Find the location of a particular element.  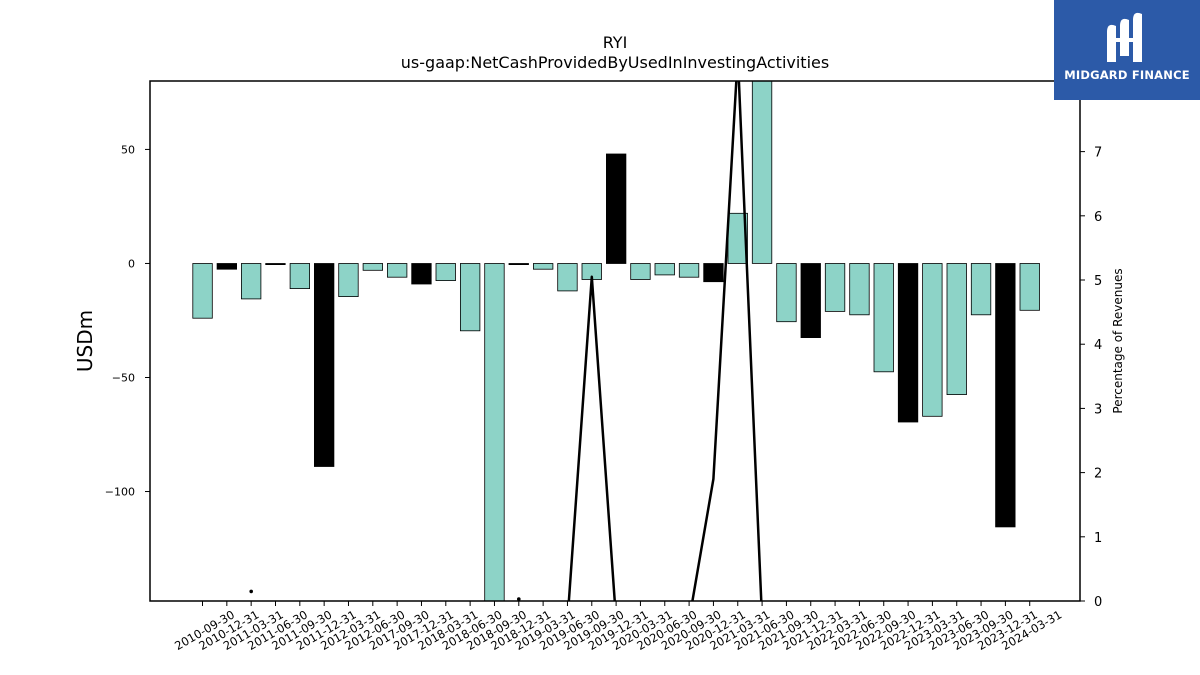

y-tick-label: 0 is located at coordinates (131, 263).